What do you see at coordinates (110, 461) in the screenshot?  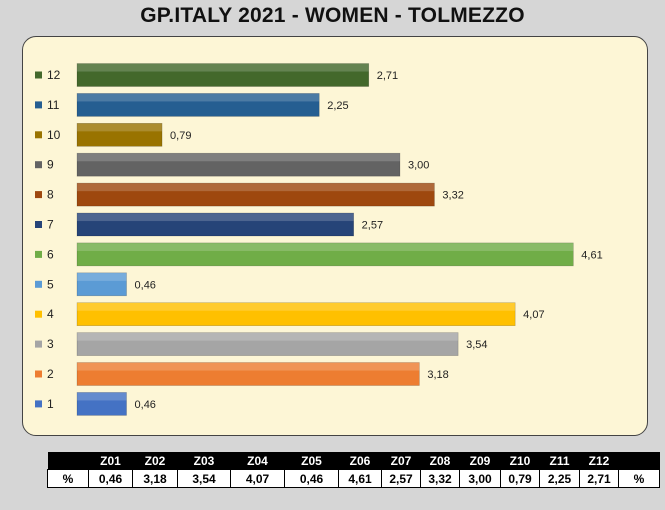 I see `table-header-z01: Z01` at bounding box center [110, 461].